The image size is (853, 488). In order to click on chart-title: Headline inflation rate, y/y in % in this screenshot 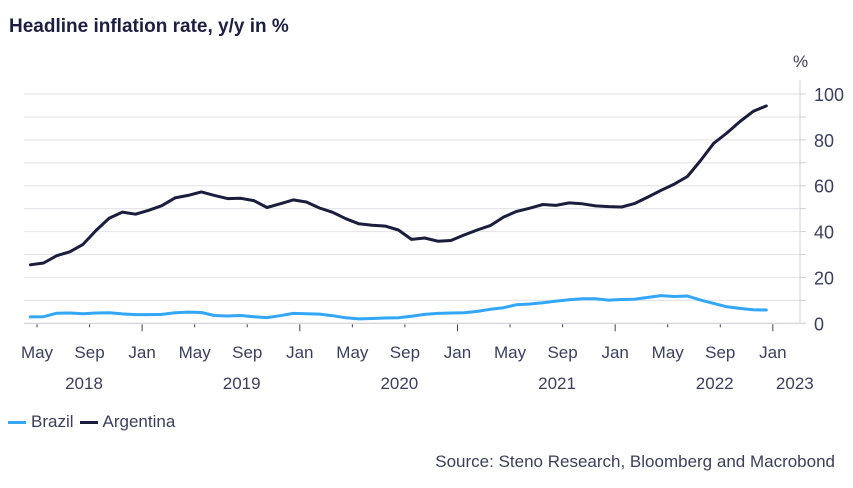, I will do `click(149, 26)`.